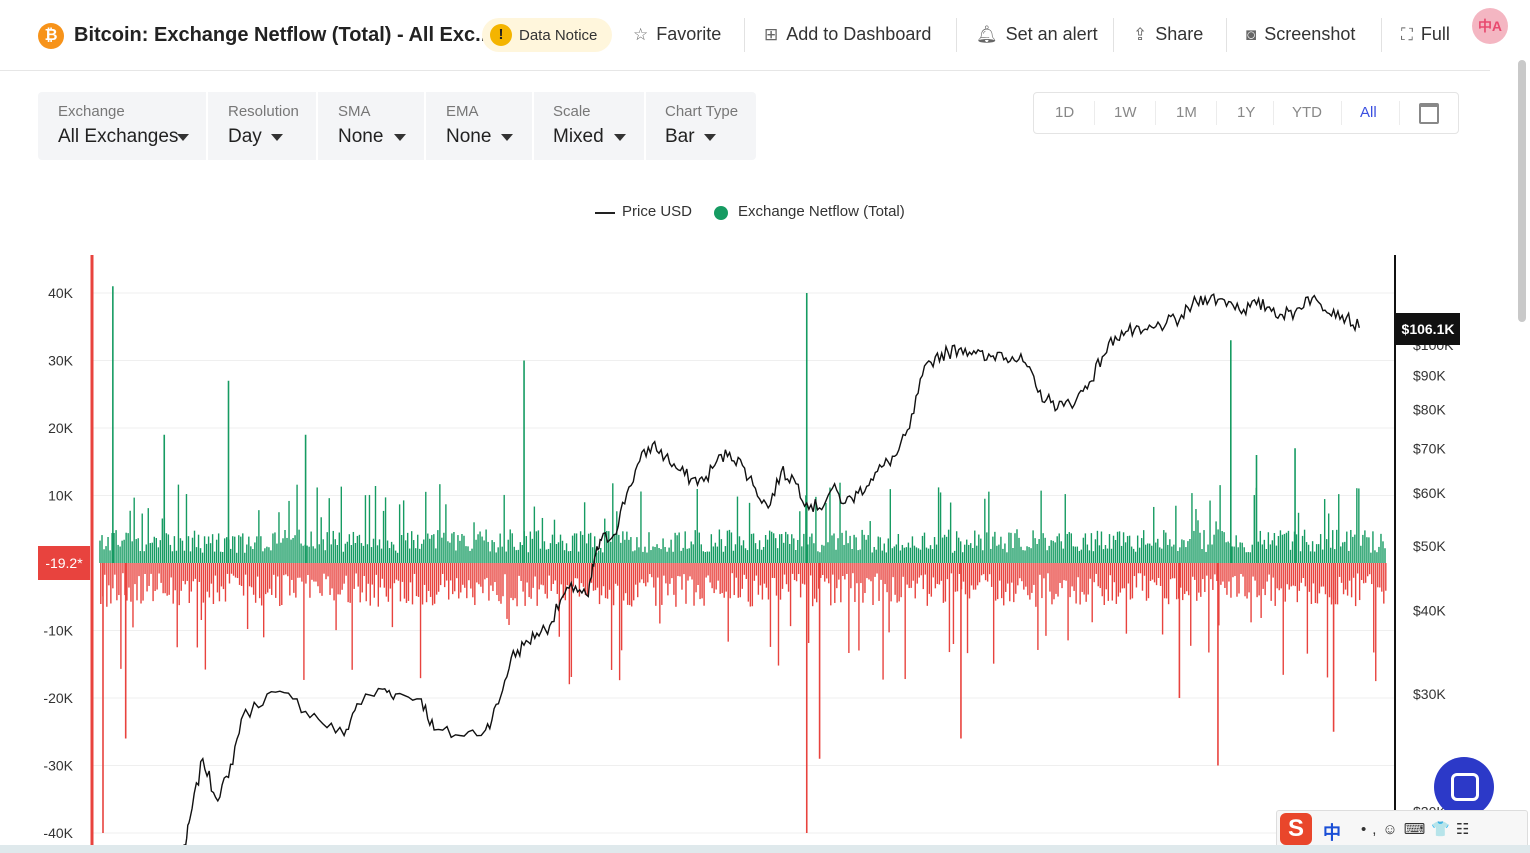 Image resolution: width=1530 pixels, height=853 pixels. I want to click on current-price-label: $106.1K, so click(1428, 329).